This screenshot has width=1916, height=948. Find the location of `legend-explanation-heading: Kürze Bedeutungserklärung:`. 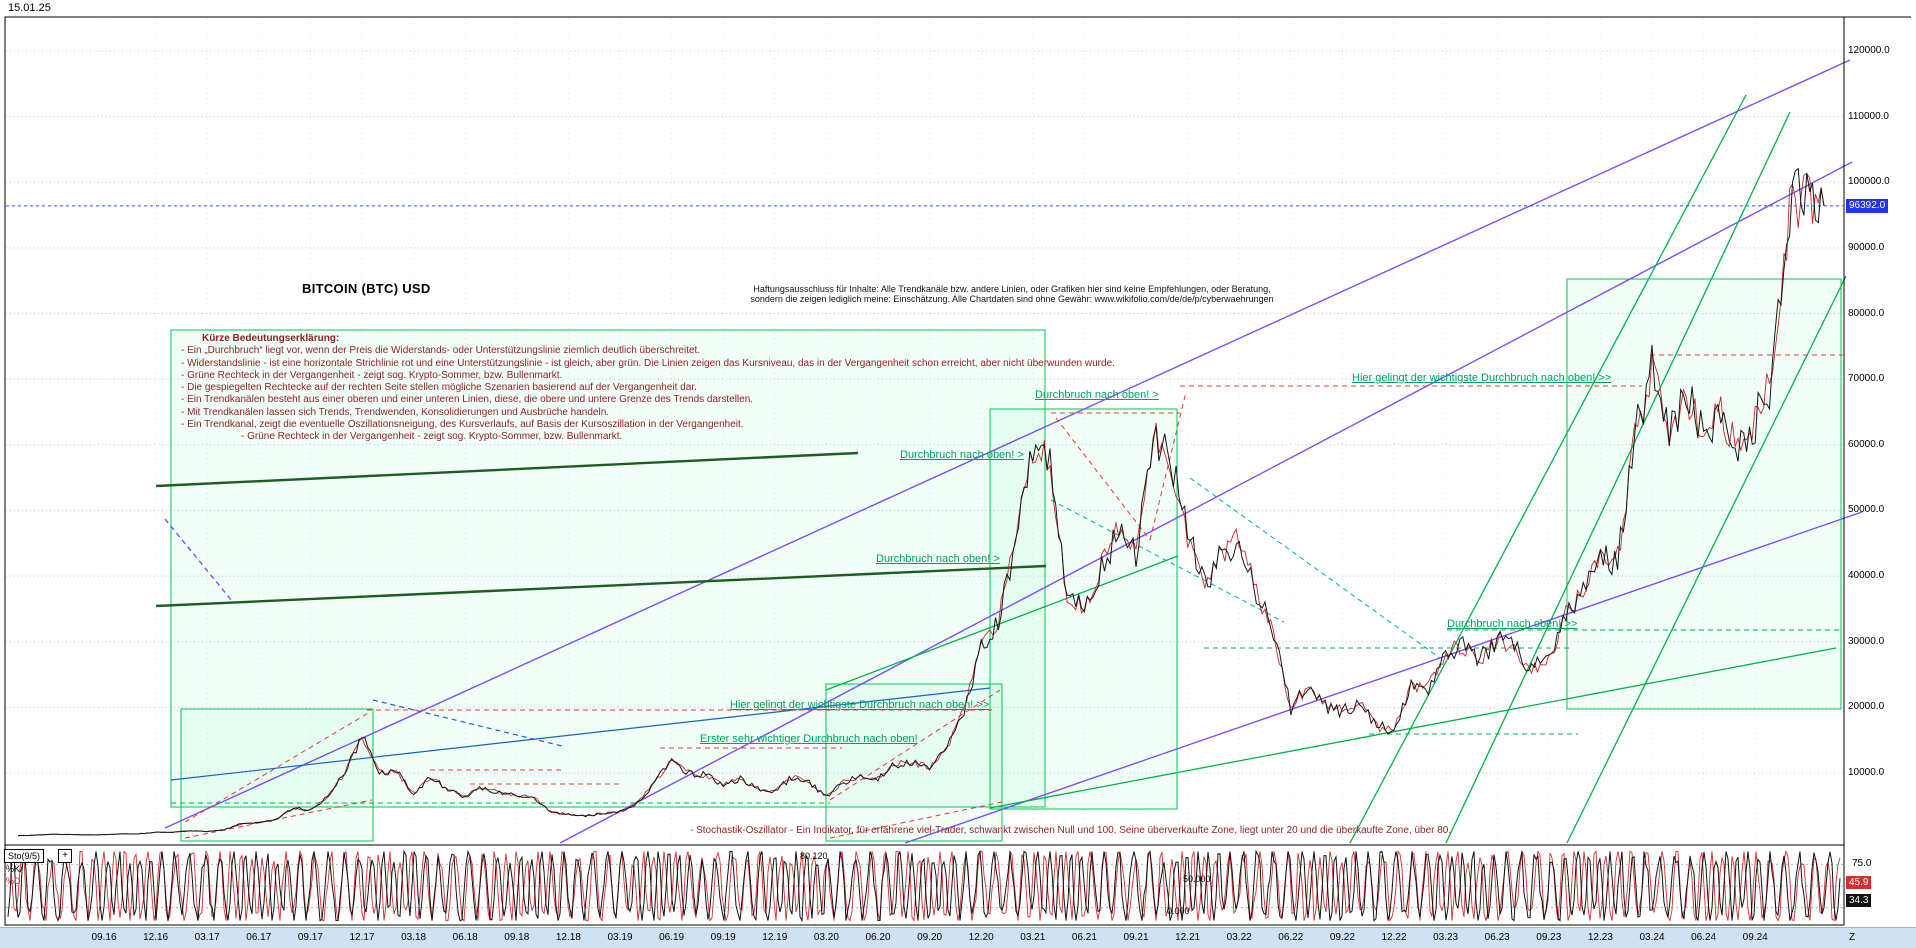

legend-explanation-heading: Kürze Bedeutungserklärung: is located at coordinates (271, 338).